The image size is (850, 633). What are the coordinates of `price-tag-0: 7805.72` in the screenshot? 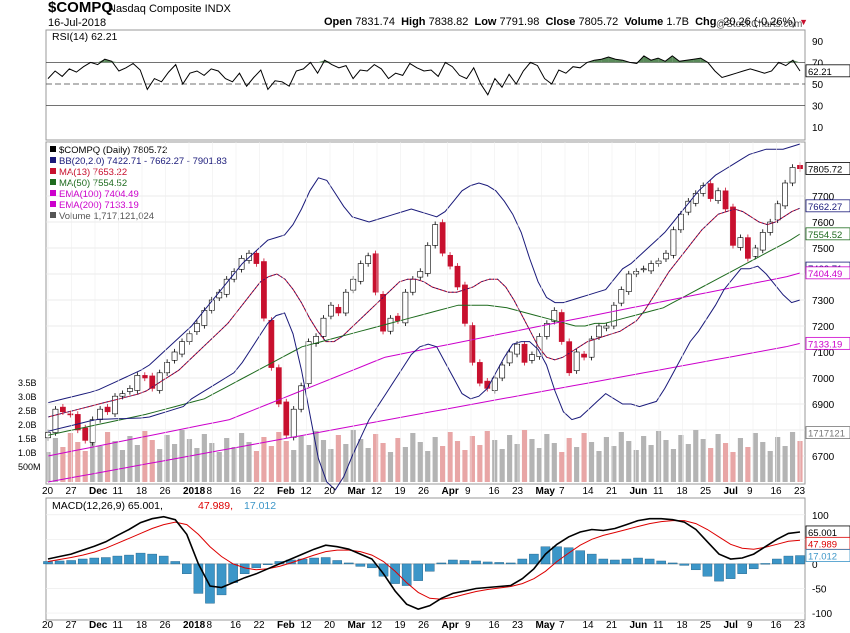 It's located at (825, 170).